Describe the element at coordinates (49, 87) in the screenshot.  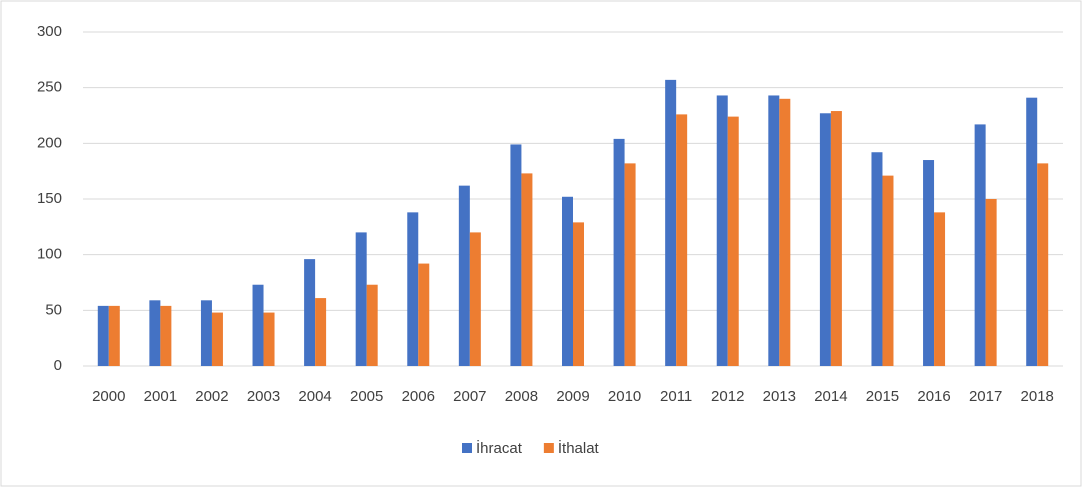
I see `y-tick-label: 250` at that location.